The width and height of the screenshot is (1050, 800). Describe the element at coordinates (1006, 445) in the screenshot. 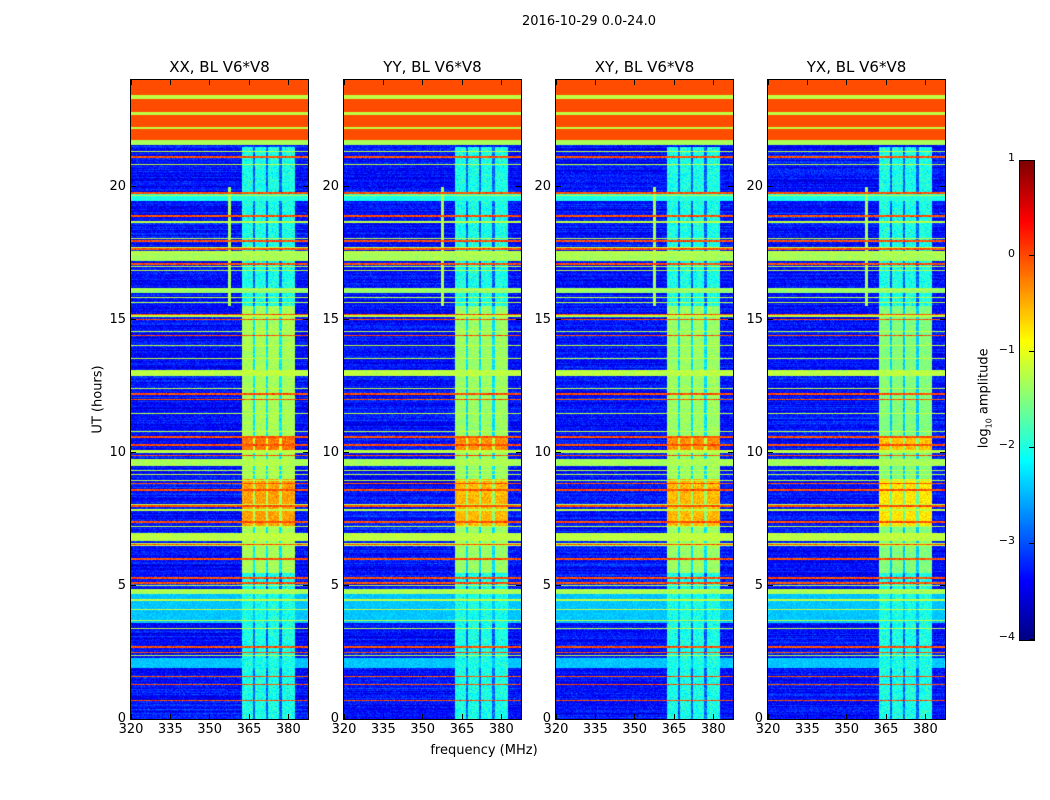

I see `colorbar-tick-label: −2` at that location.